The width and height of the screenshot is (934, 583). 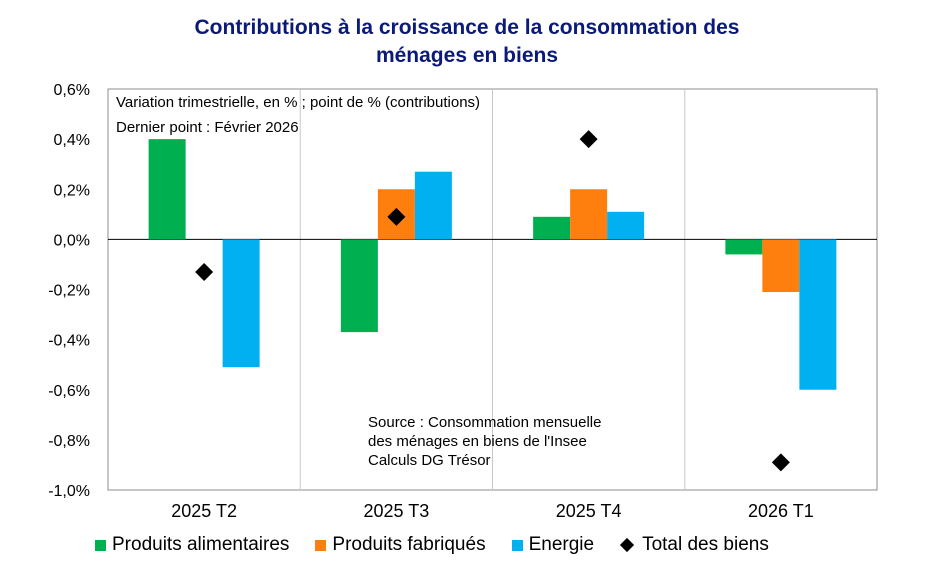 I want to click on y-tick-label: 0,6%, so click(x=72, y=90).